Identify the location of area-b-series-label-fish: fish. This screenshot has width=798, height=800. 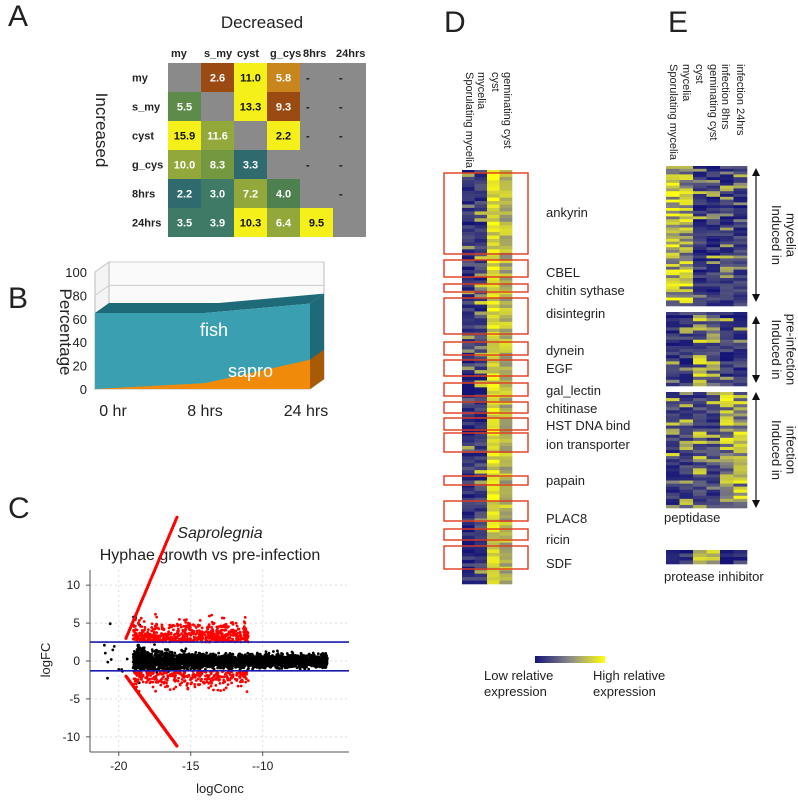
(214, 330).